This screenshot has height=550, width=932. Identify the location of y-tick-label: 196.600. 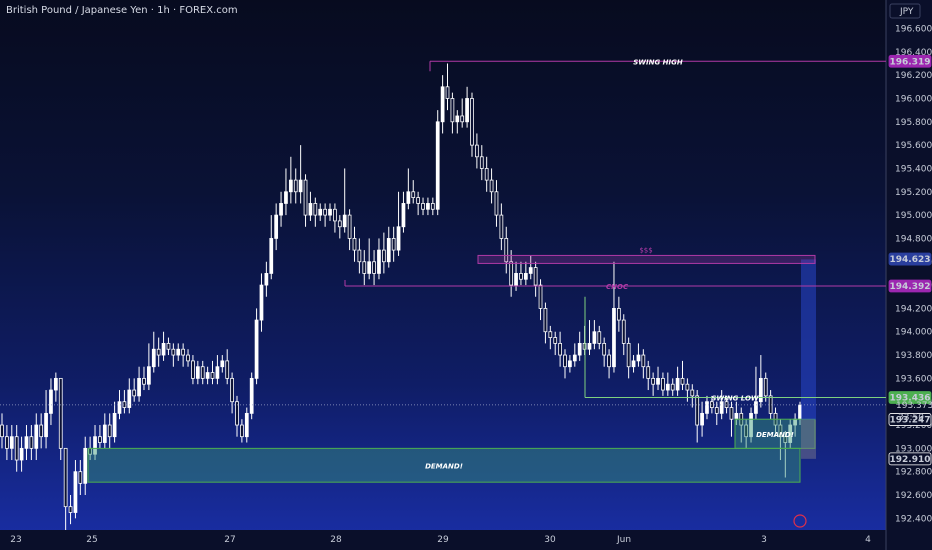
(913, 29).